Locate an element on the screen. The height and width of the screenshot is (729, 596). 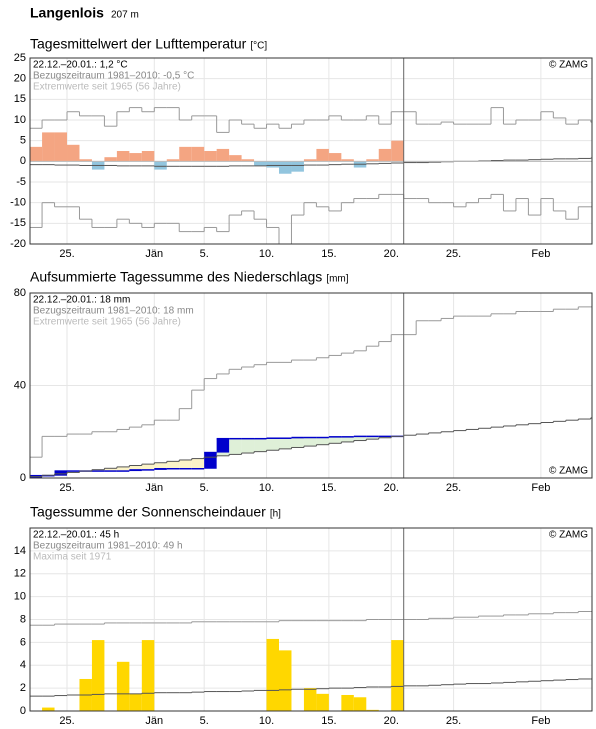
y-tick-label: 15 is located at coordinates (20, 99).